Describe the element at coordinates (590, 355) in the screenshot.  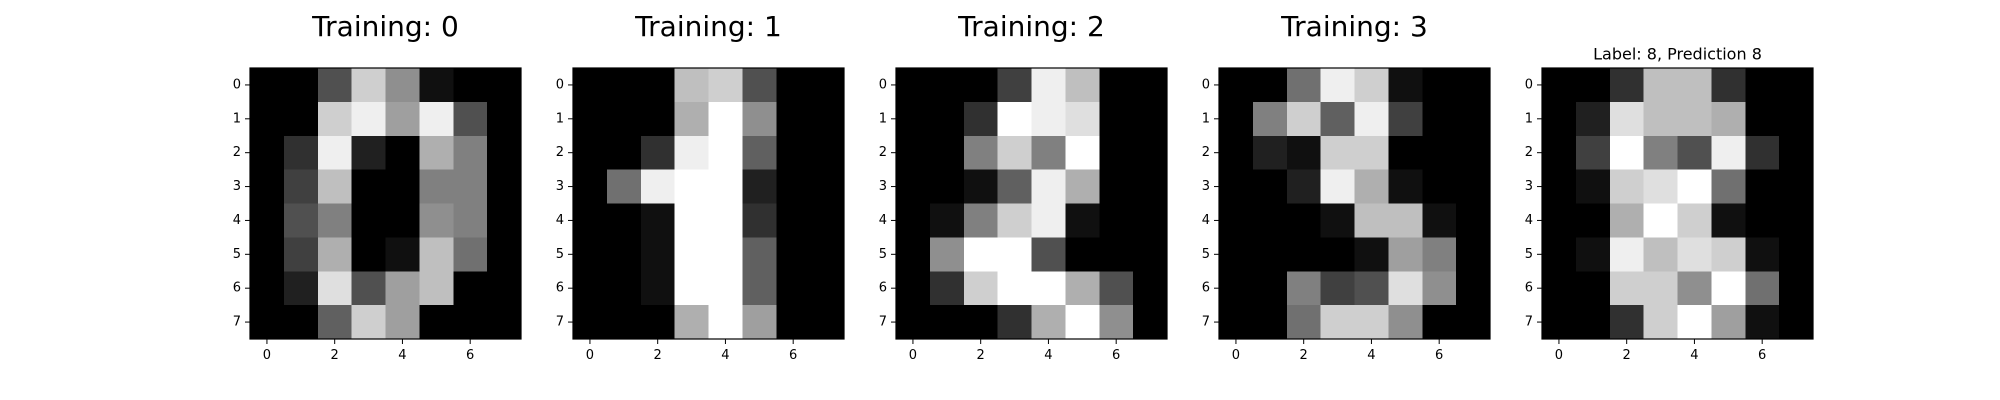
I see `x-tick-label: 0` at that location.